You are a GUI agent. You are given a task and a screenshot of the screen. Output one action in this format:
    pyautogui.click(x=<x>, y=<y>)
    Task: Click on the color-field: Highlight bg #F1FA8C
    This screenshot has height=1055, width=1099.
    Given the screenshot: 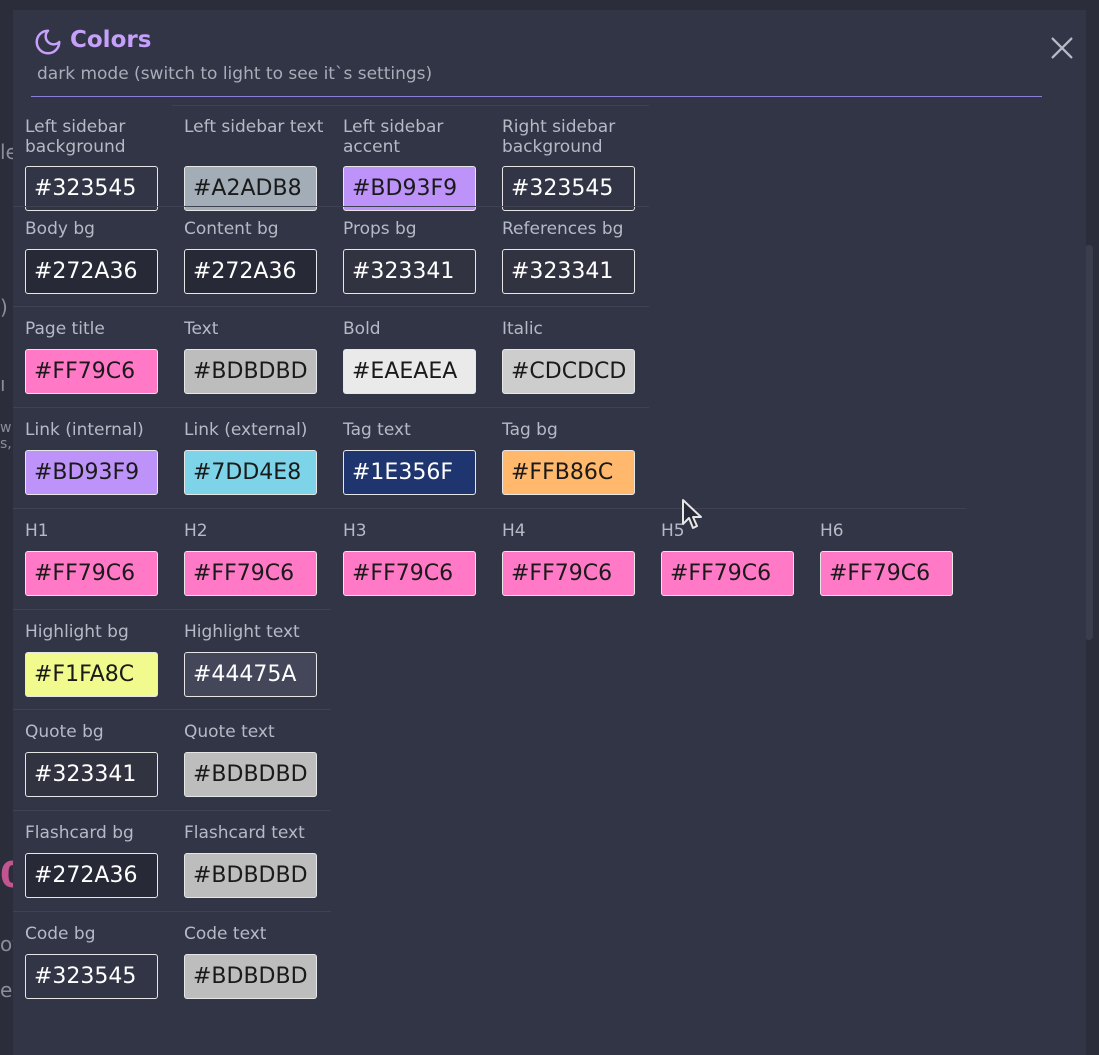 What is the action you would take?
    pyautogui.click(x=92, y=660)
    